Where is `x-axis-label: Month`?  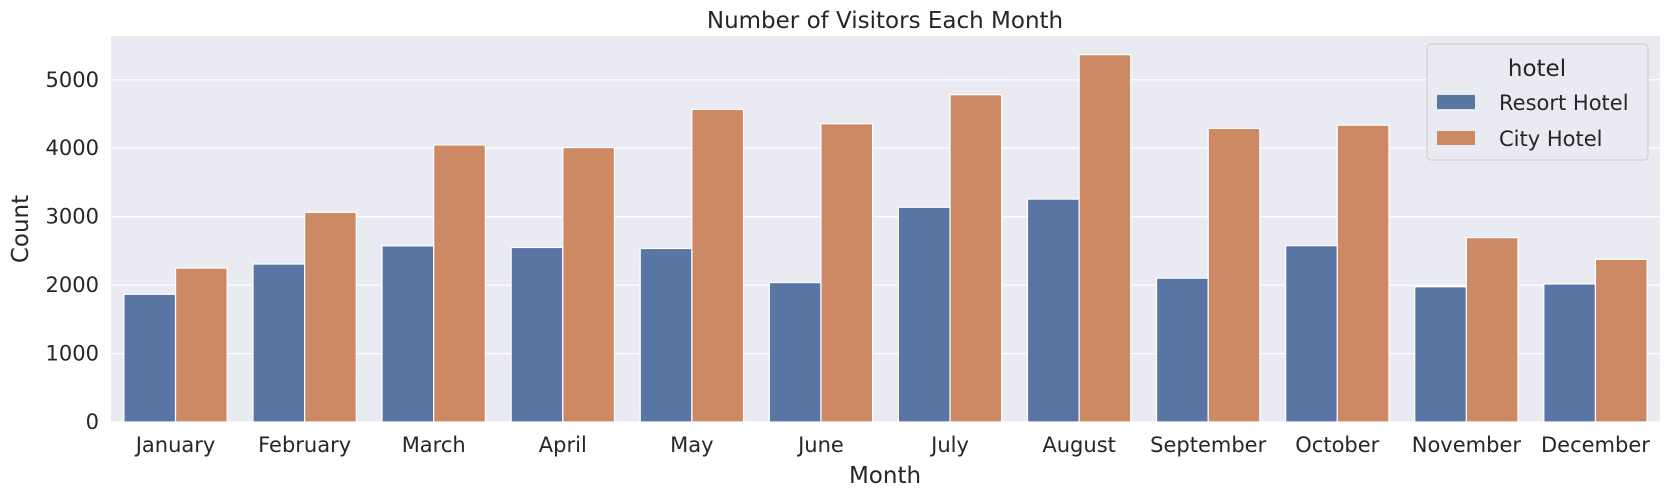 x-axis-label: Month is located at coordinates (885, 476).